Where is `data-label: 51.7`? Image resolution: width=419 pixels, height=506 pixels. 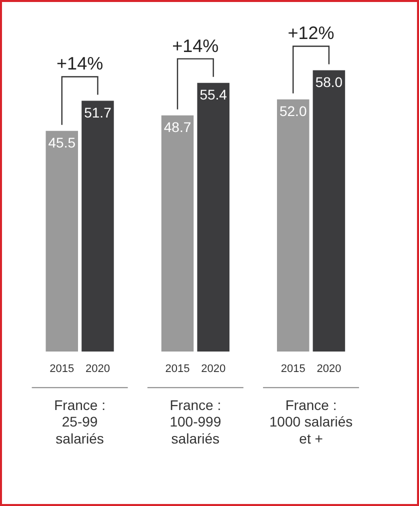 data-label: 51.7 is located at coordinates (98, 112).